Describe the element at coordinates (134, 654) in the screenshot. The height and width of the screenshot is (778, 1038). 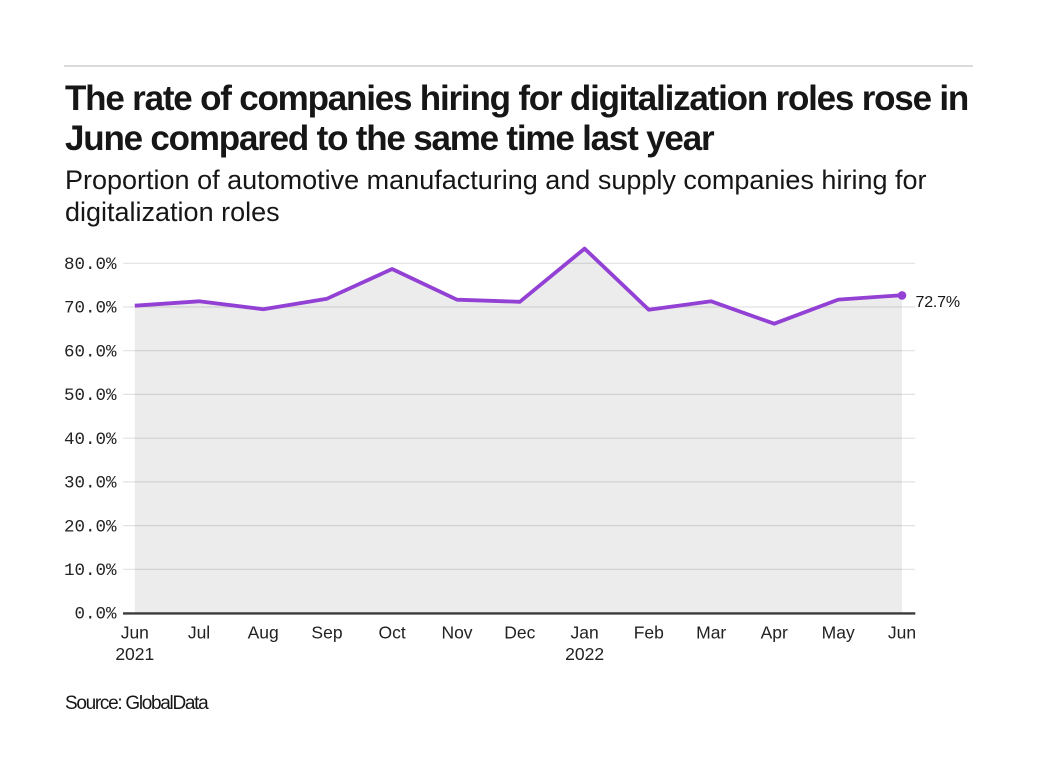
I see `svg-text: 2021` at that location.